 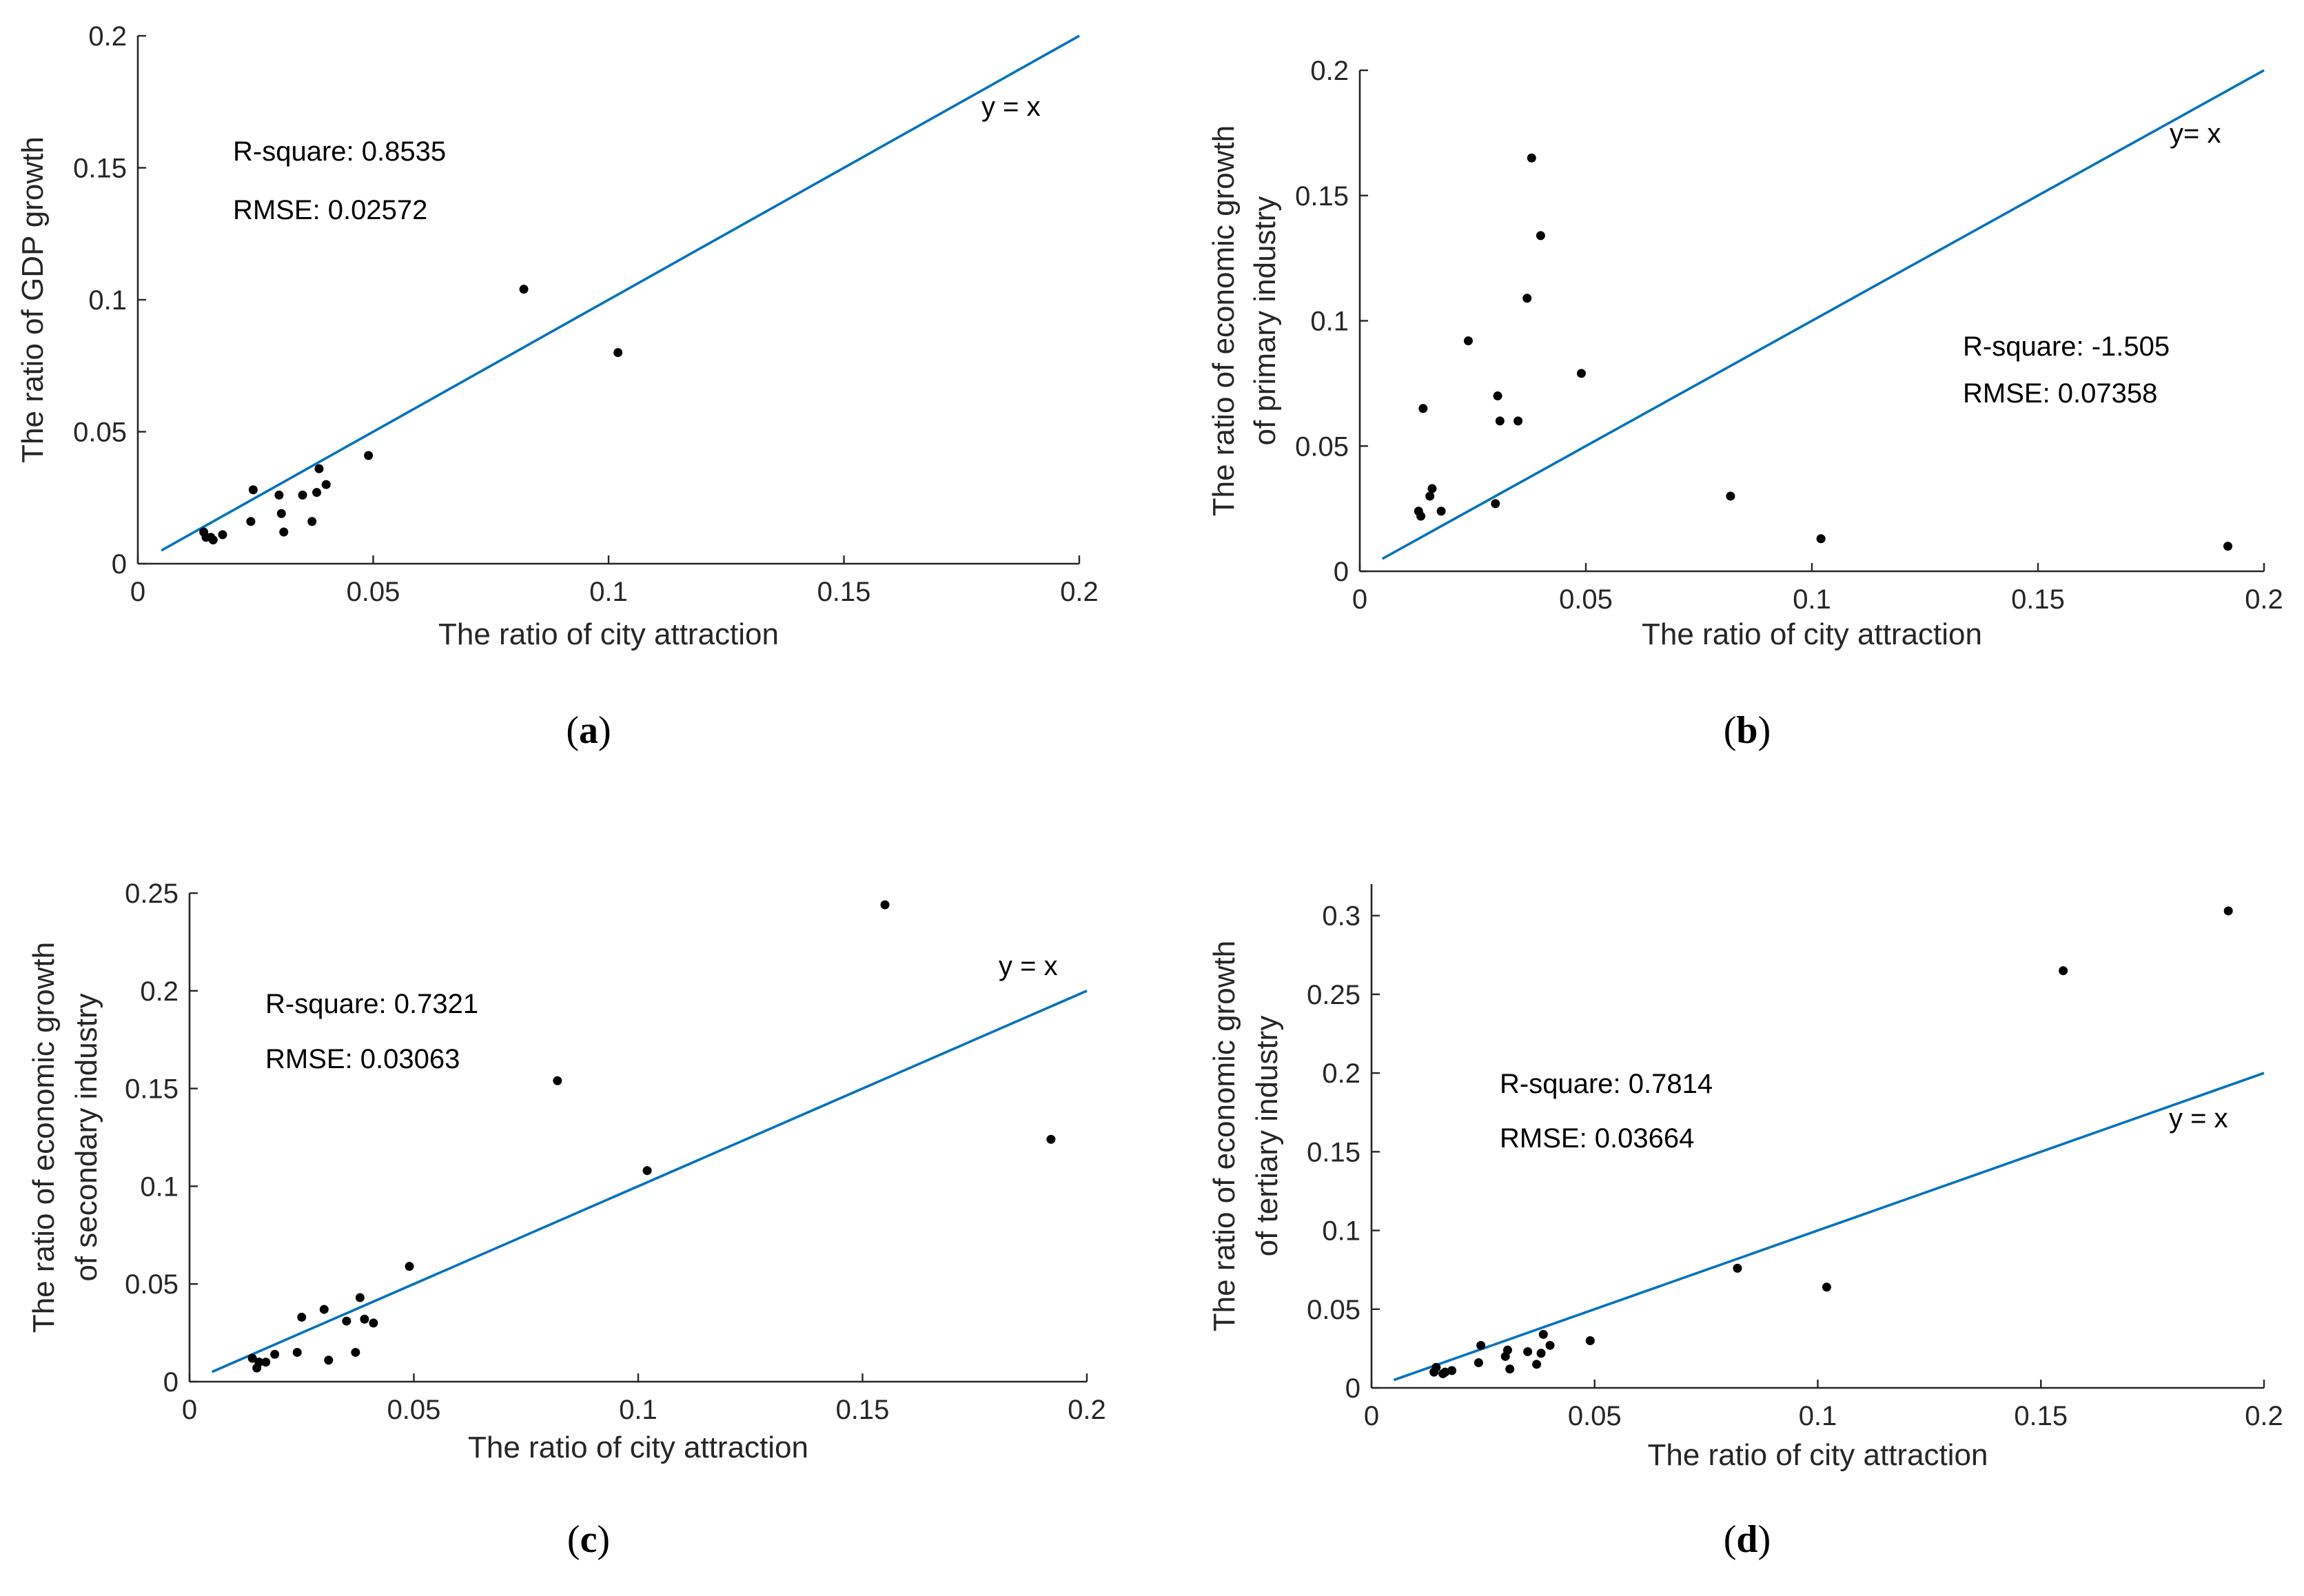 What do you see at coordinates (1028, 966) in the screenshot?
I see `reference-line-label: y = x` at bounding box center [1028, 966].